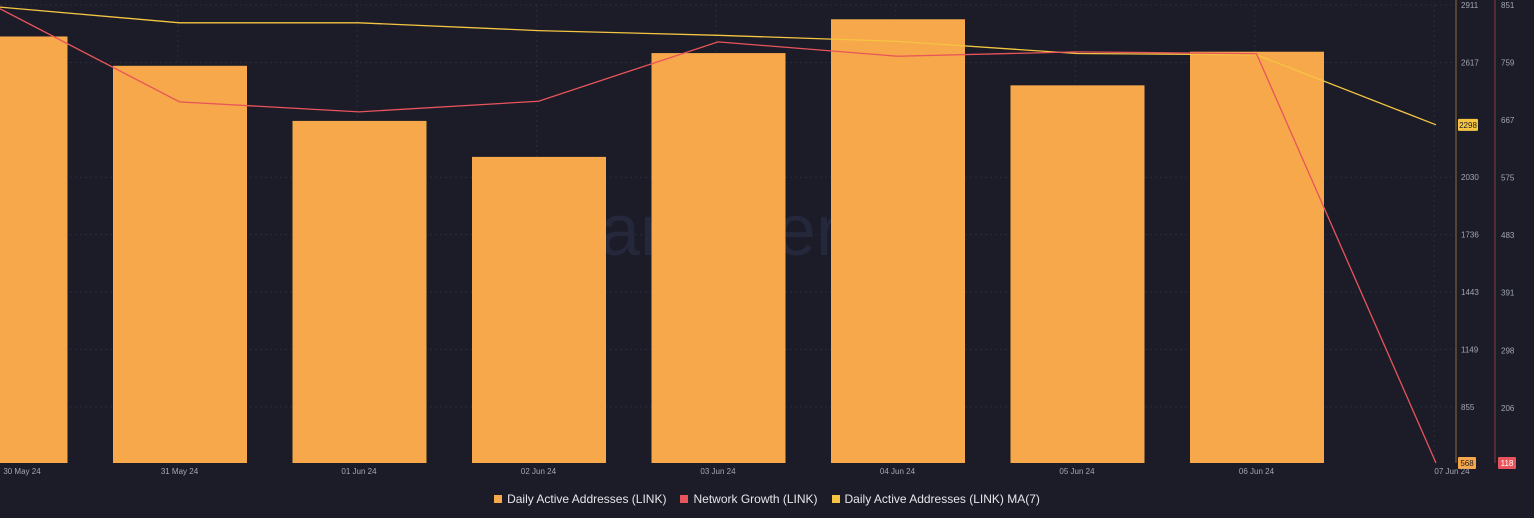  I want to click on right-axis-current-badge: 118, so click(1507, 463).